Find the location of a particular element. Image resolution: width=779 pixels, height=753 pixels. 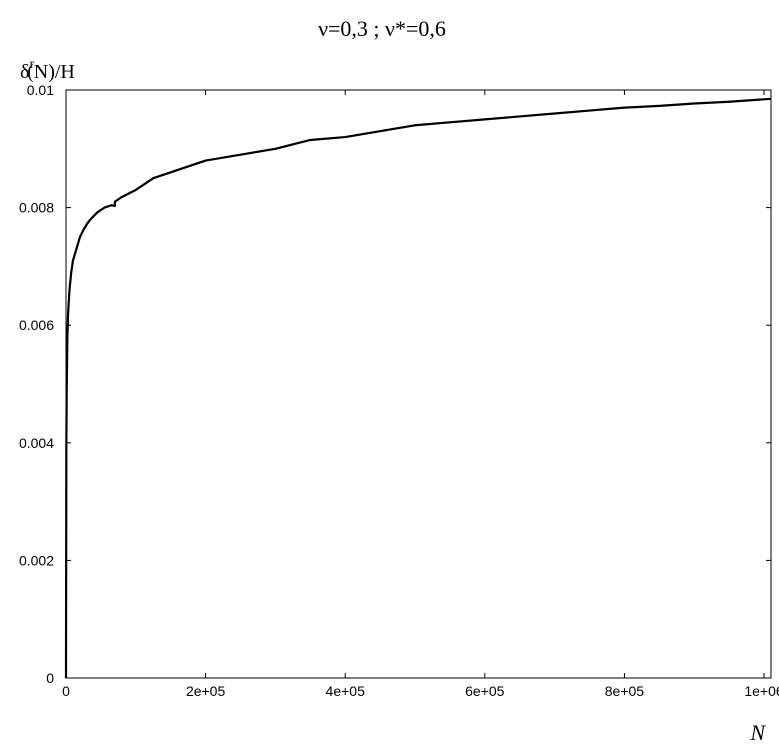

x-tick-label-5: 1e+06 is located at coordinates (761, 691).